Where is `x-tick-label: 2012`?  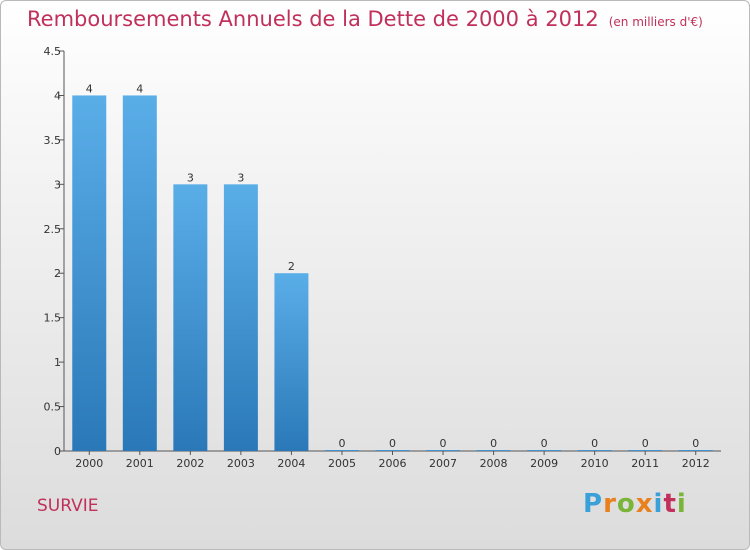 x-tick-label: 2012 is located at coordinates (696, 463).